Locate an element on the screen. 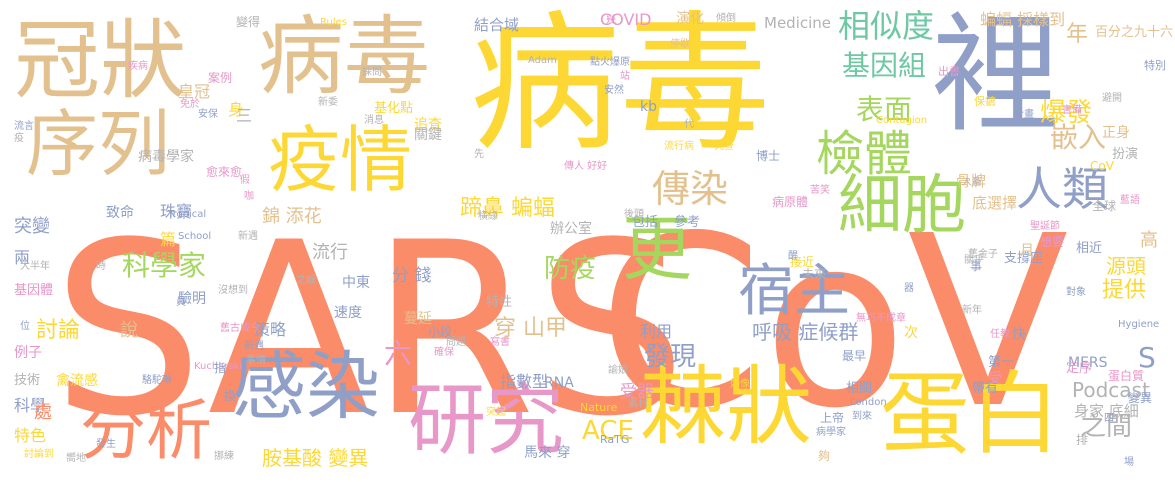 Image resolution: width=1175 pixels, height=482 pixels. cloud-word: 表面 is located at coordinates (884, 109).